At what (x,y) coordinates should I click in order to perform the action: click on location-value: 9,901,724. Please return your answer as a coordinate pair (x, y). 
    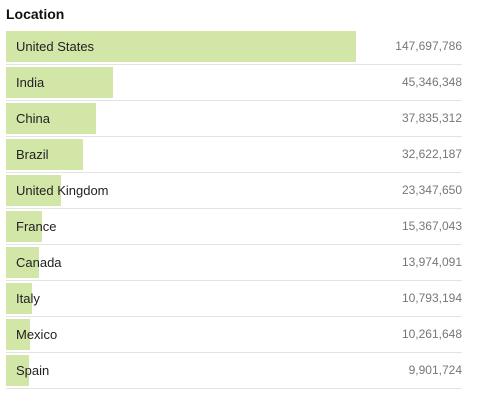
    Looking at the image, I should click on (435, 370).